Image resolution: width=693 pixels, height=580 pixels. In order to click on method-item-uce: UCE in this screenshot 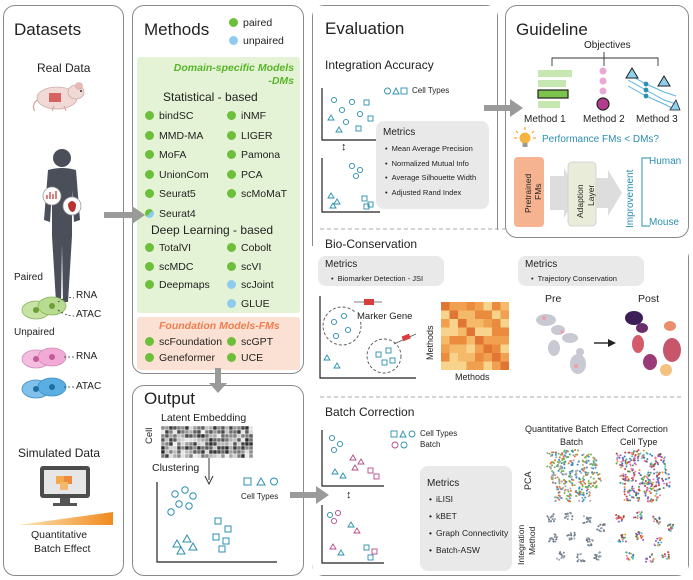, I will do `click(245, 358)`.